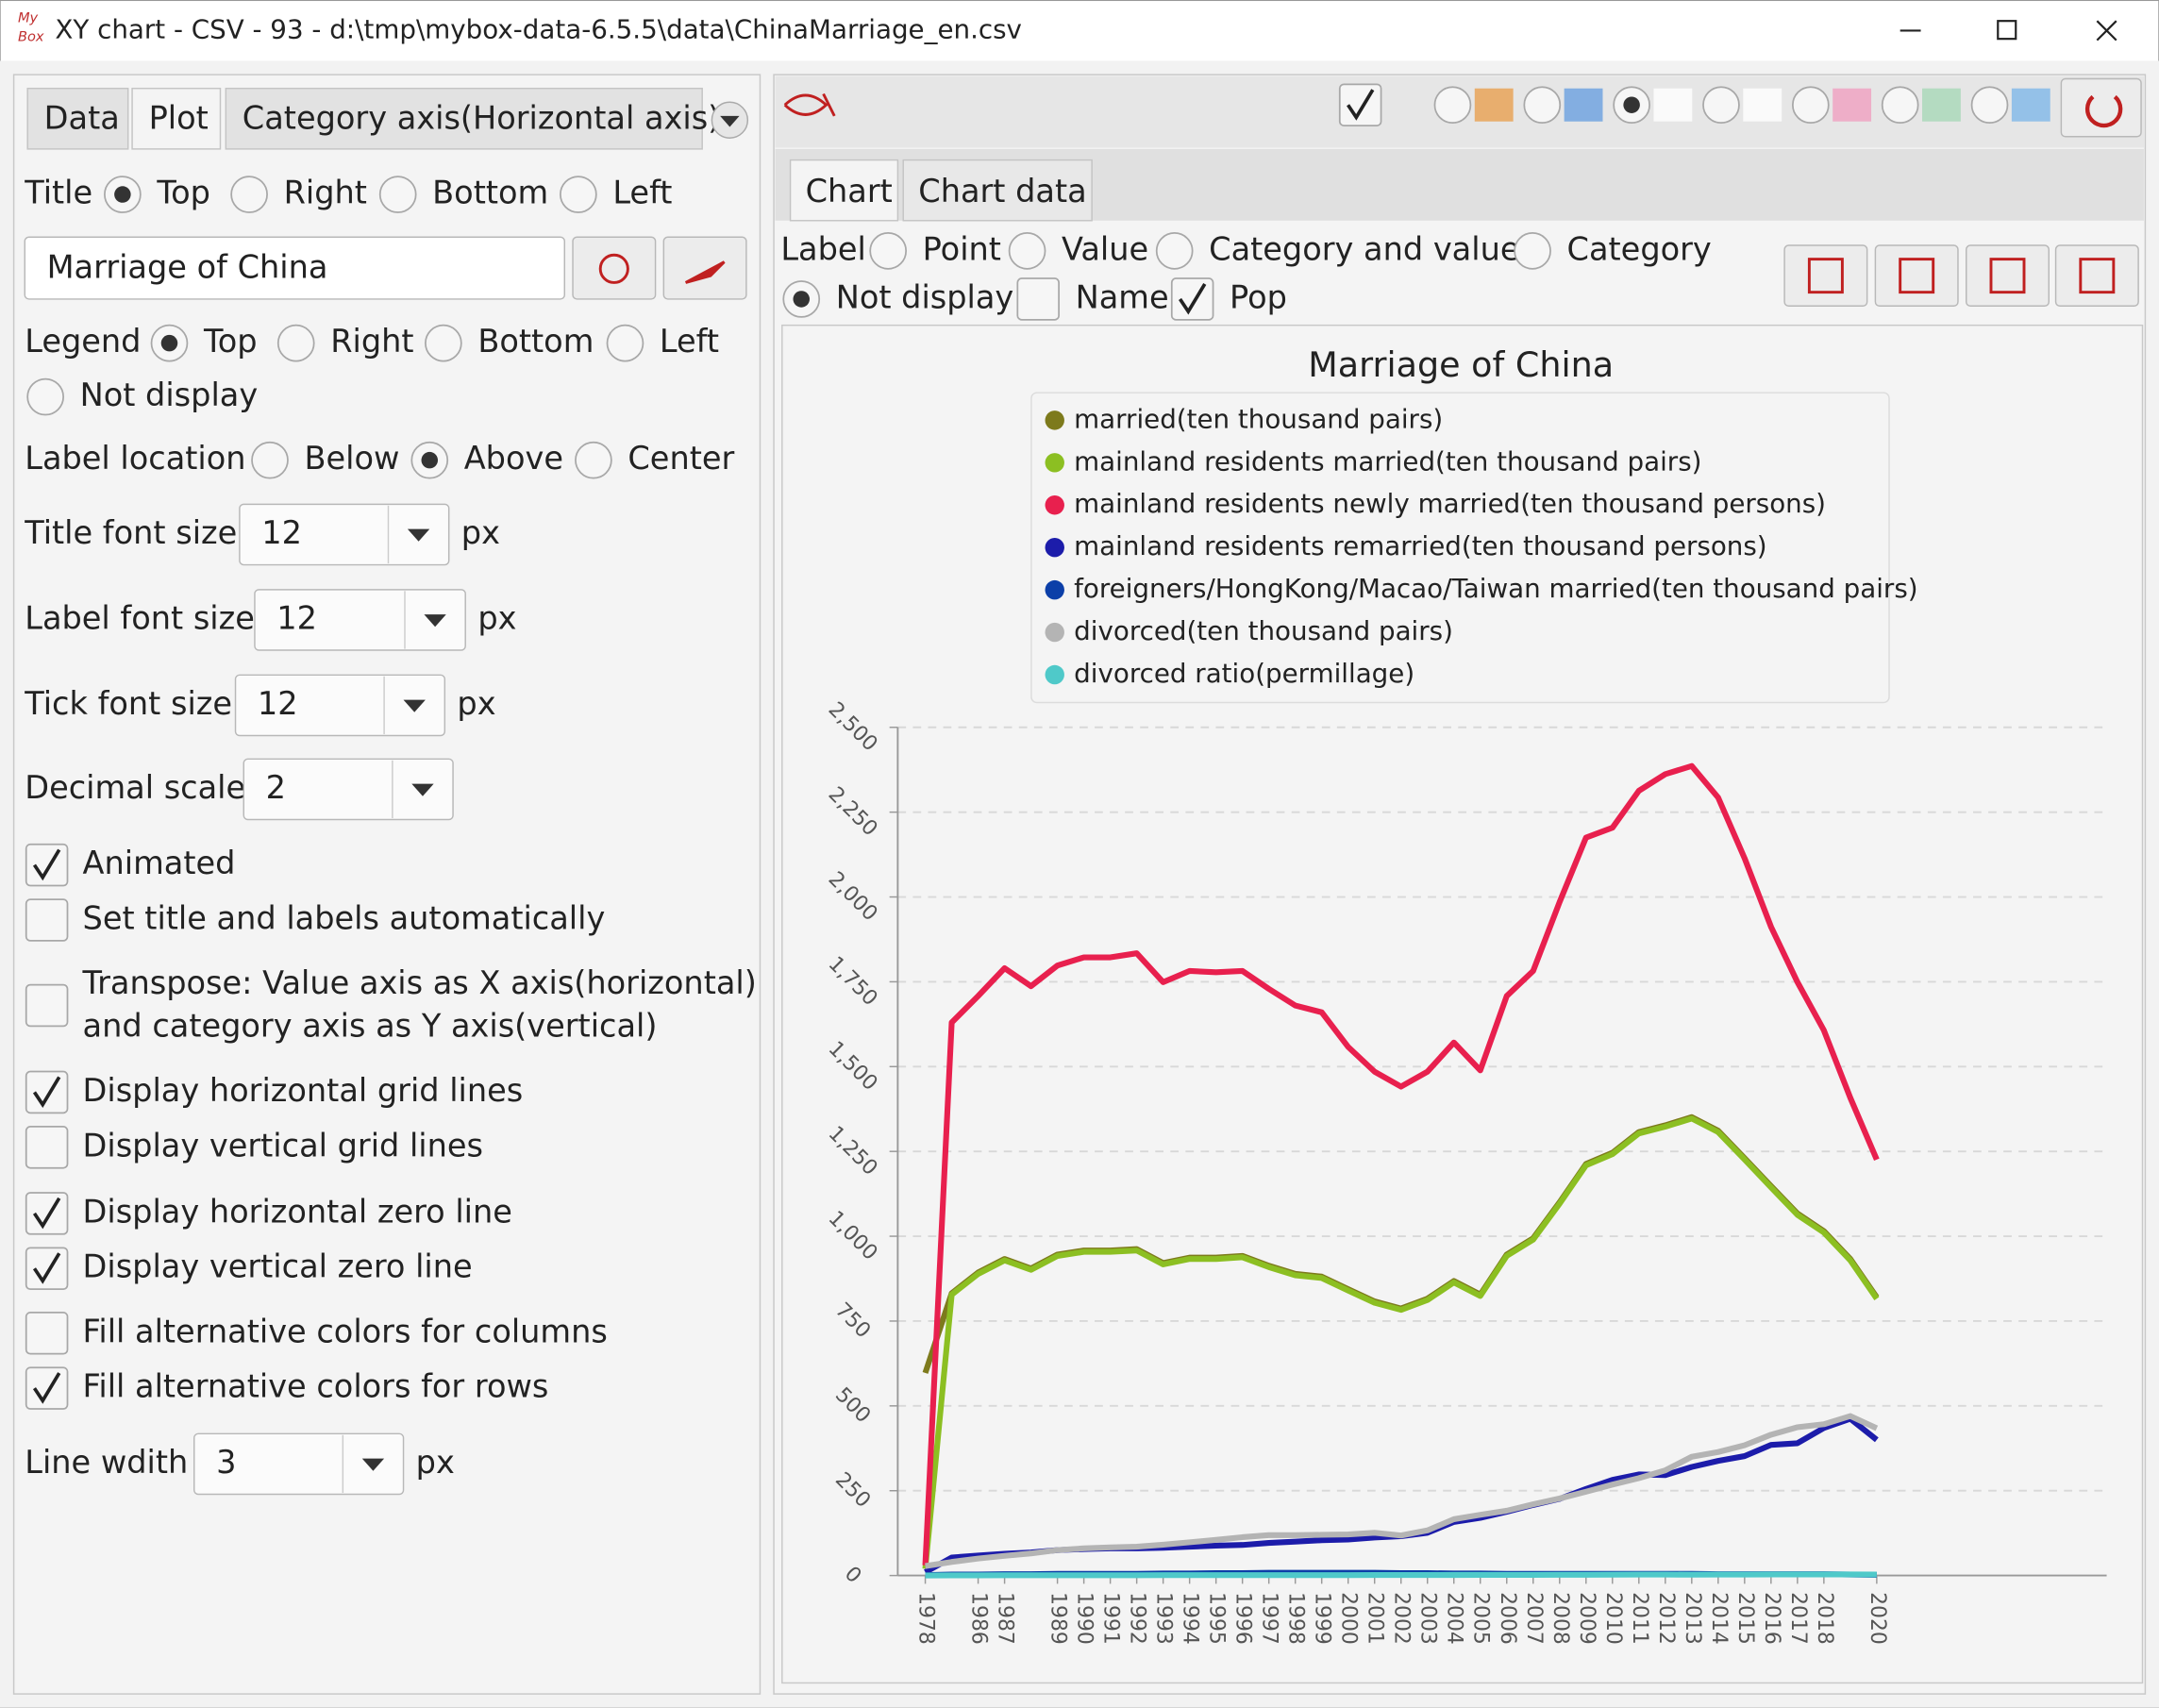 The width and height of the screenshot is (2159, 1708). What do you see at coordinates (159, 863) in the screenshot?
I see `checkbox-label: Animated` at bounding box center [159, 863].